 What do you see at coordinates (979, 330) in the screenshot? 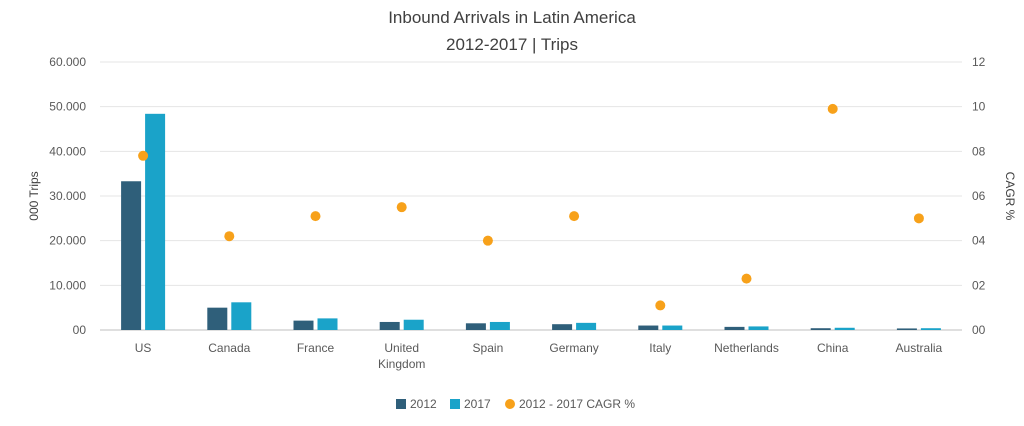
I see `y2-tick-label: 00` at bounding box center [979, 330].